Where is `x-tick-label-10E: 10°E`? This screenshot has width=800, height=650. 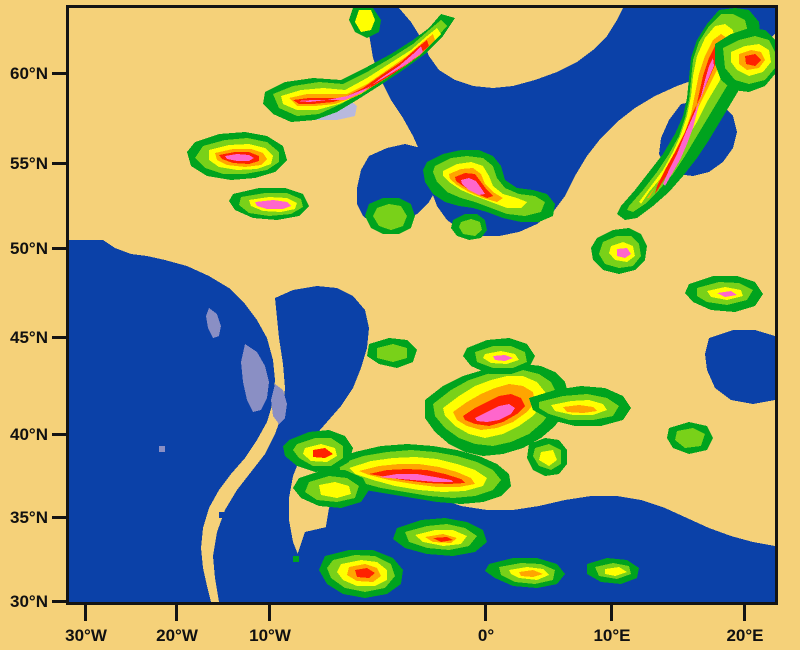
x-tick-label-10E: 10°E is located at coordinates (612, 635).